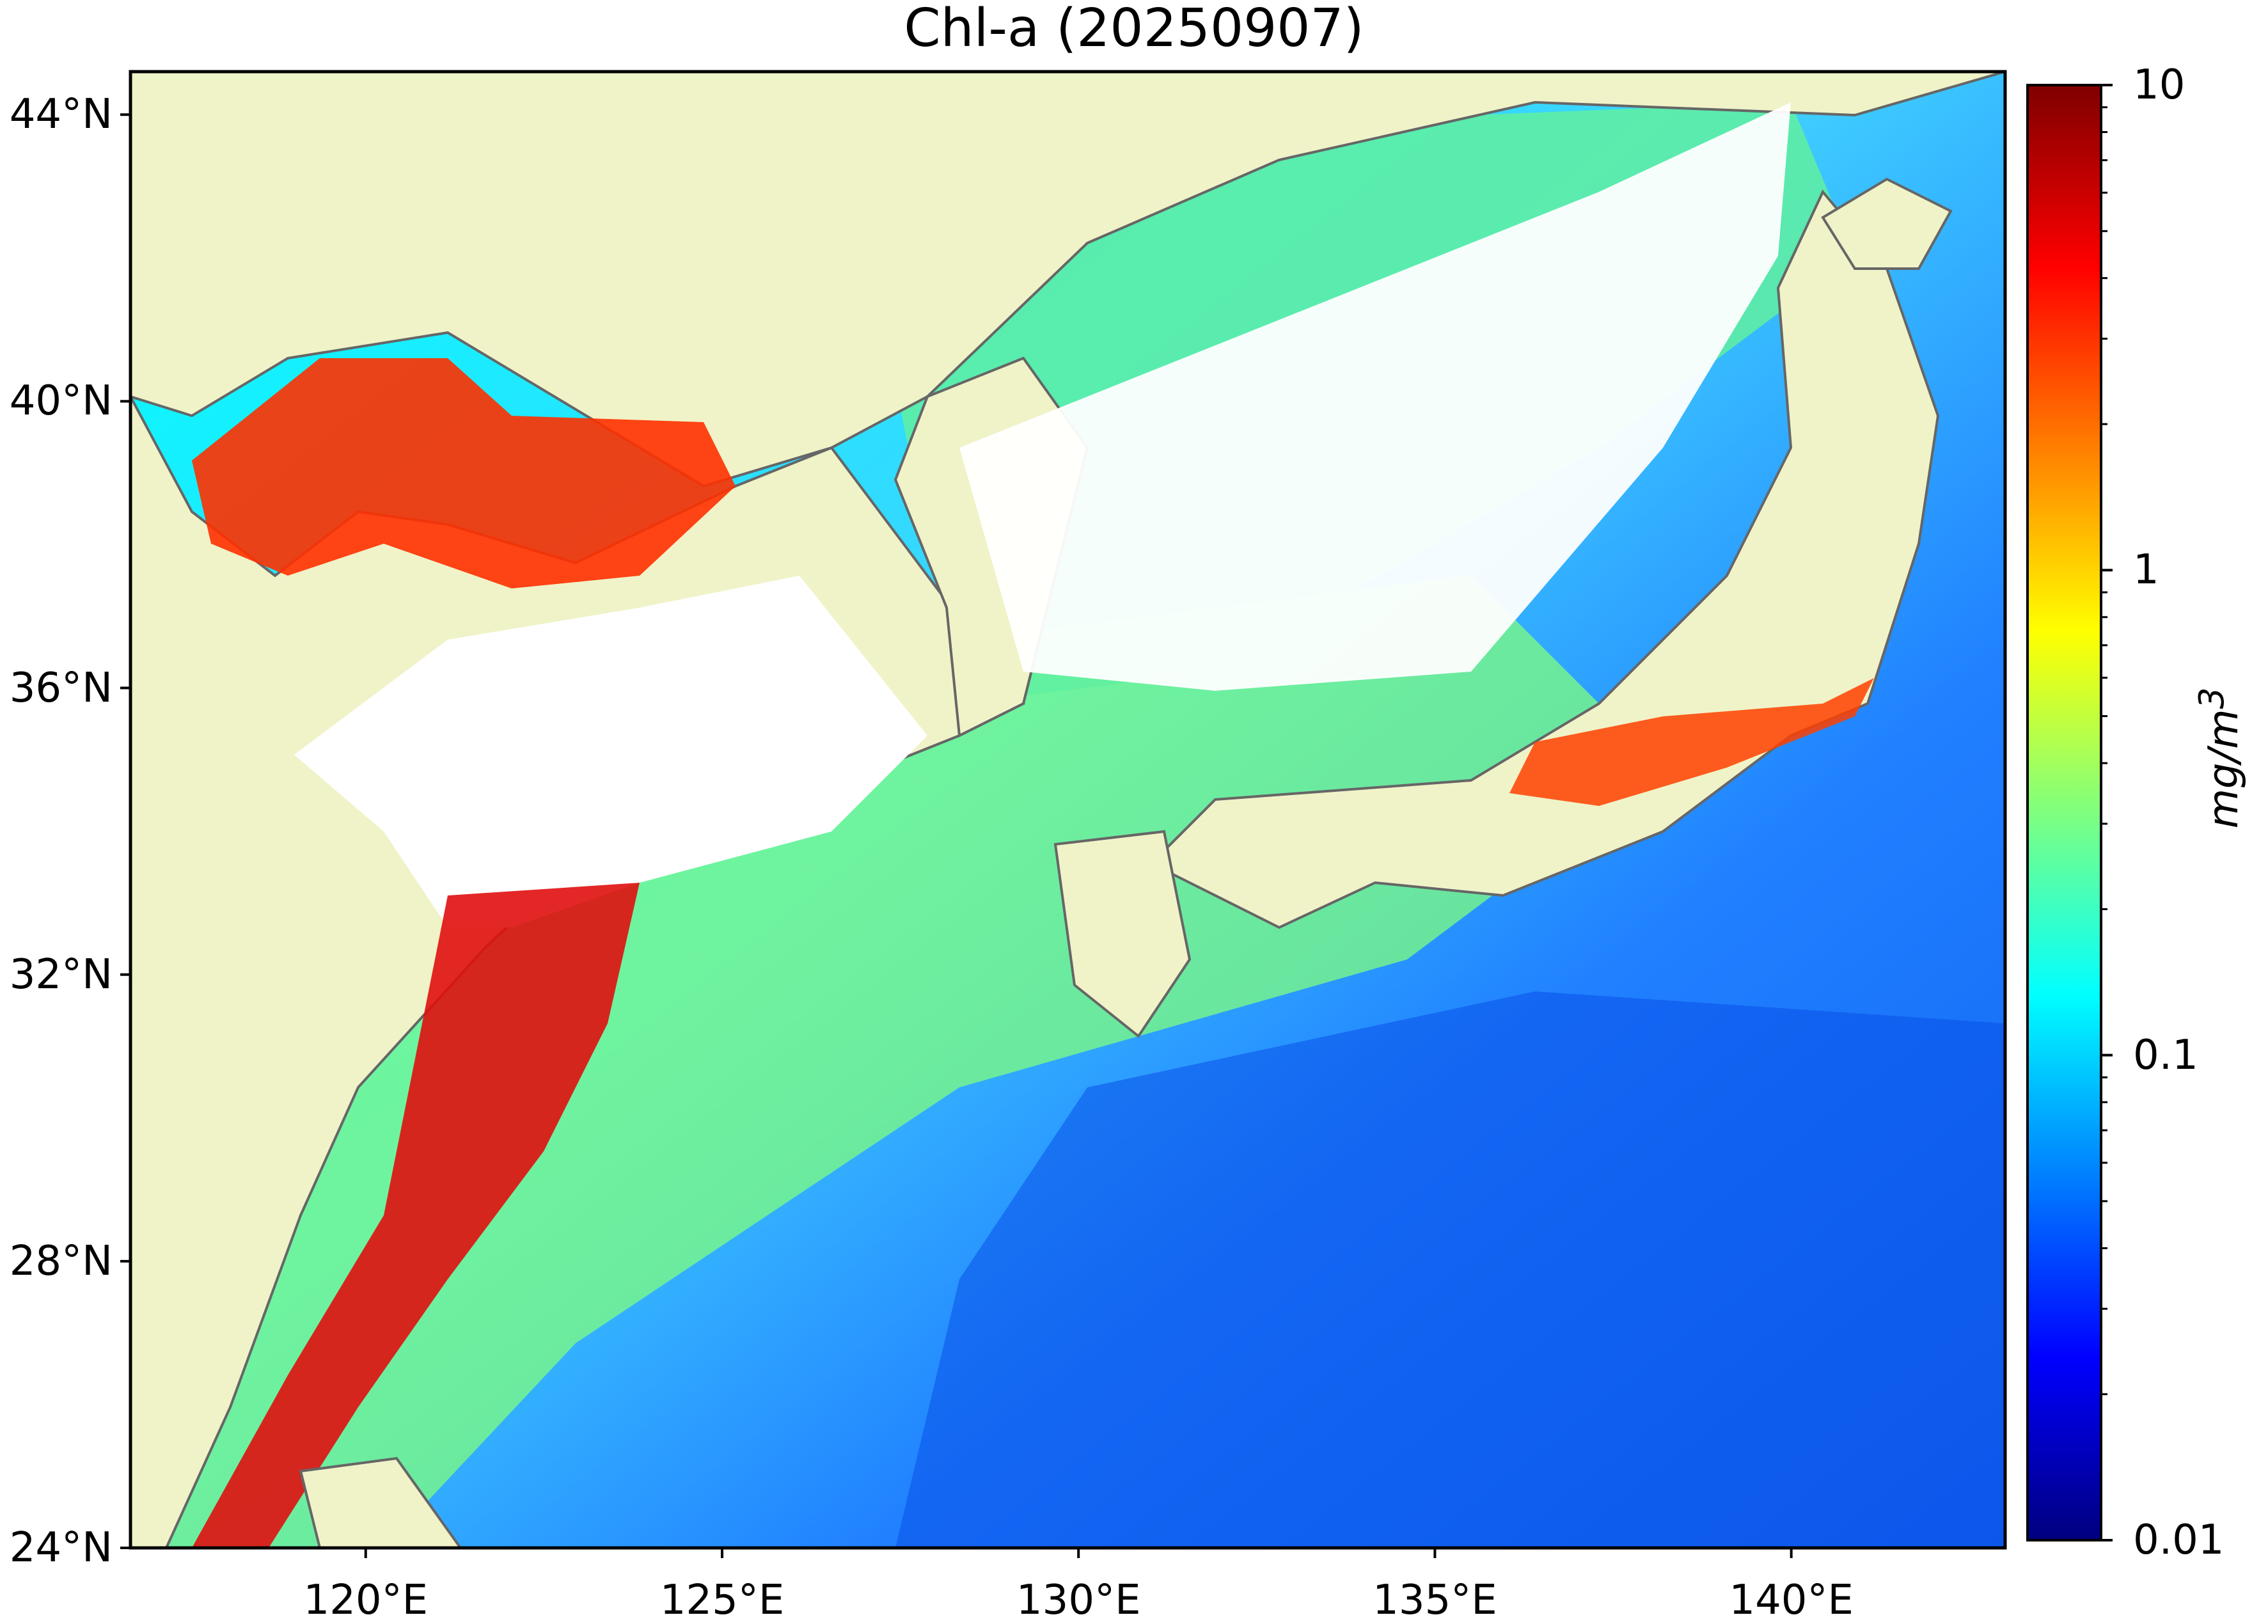  I want to click on lat-tick-label: 40°N, so click(61, 401).